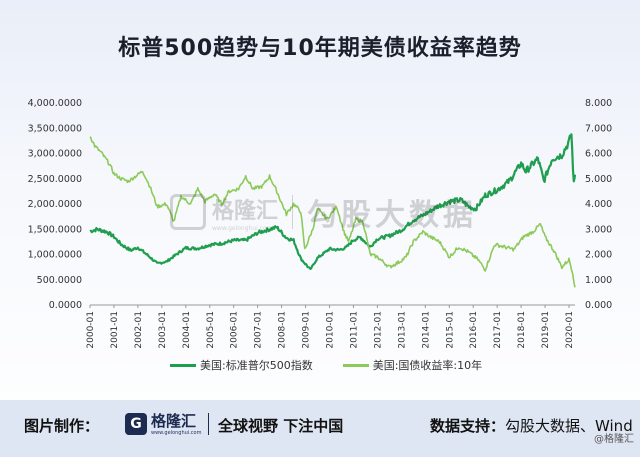 The image size is (640, 457). What do you see at coordinates (163, 330) in the screenshot?
I see `x-axis-tick-label: 2003-01` at bounding box center [163, 330].